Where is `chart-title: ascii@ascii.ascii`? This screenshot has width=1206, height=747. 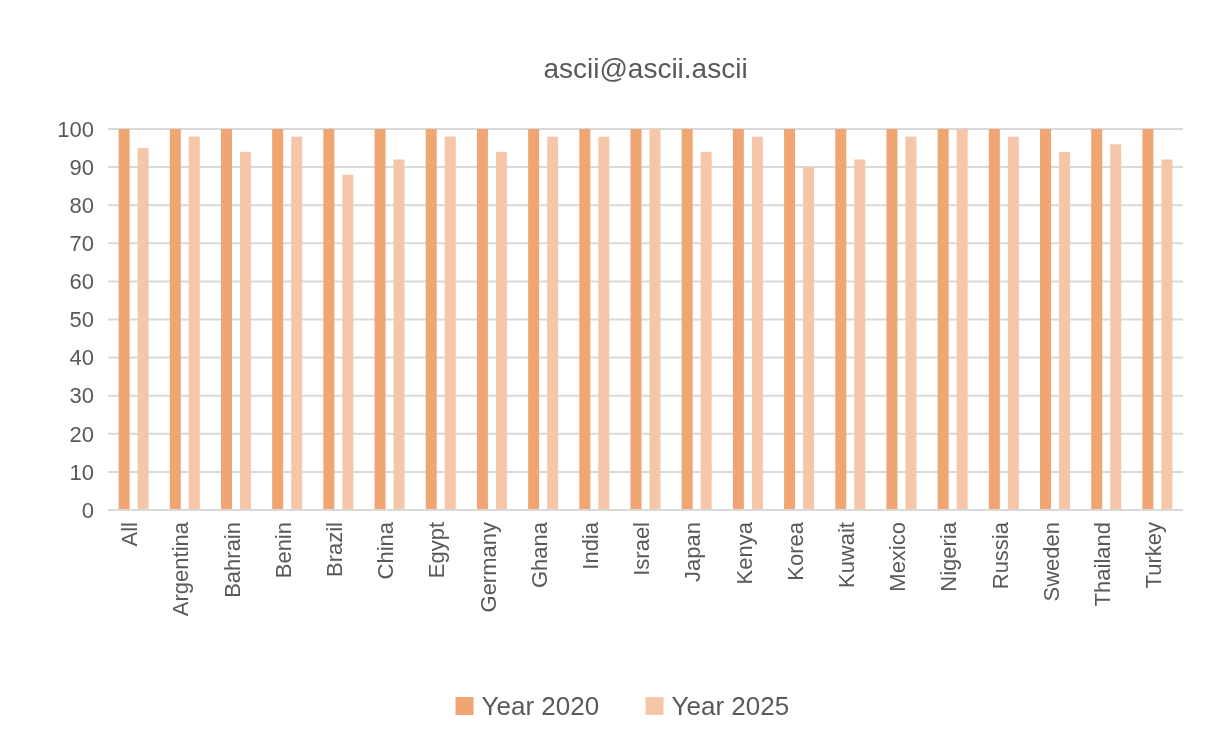 chart-title: ascii@ascii.ascii is located at coordinates (645, 68).